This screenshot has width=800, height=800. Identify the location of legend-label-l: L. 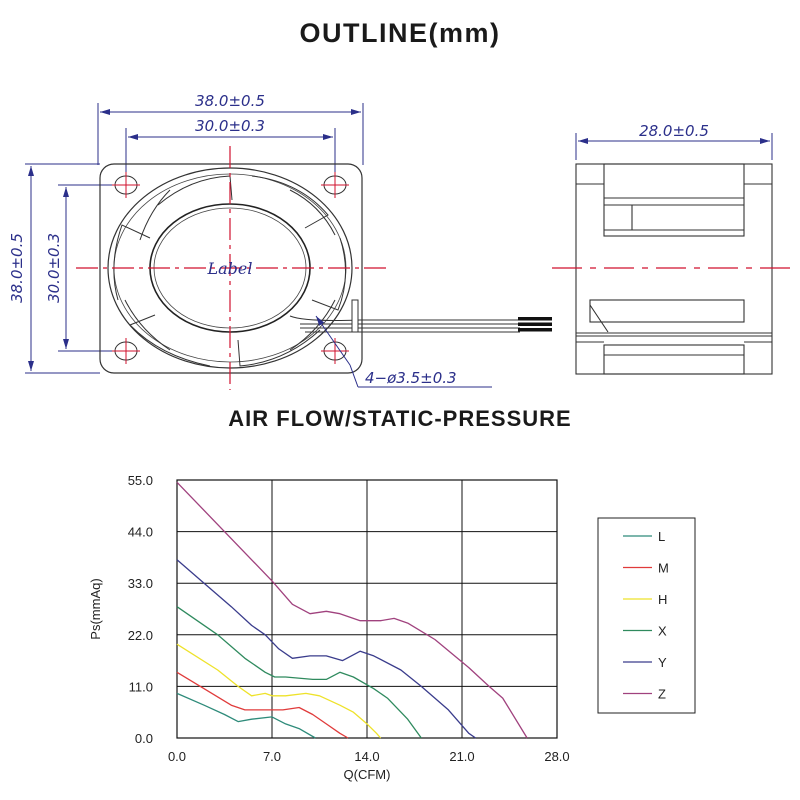
(661, 536).